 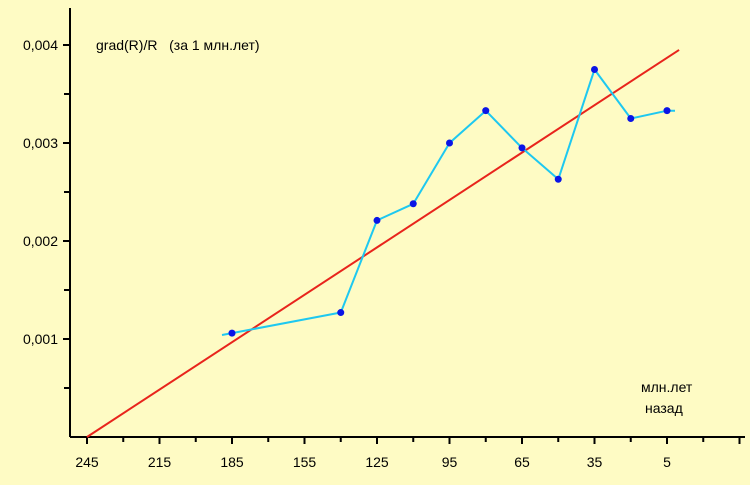 I want to click on y-ticks: 0,001 0,002 0,003 0,004, so click(x=46, y=213).